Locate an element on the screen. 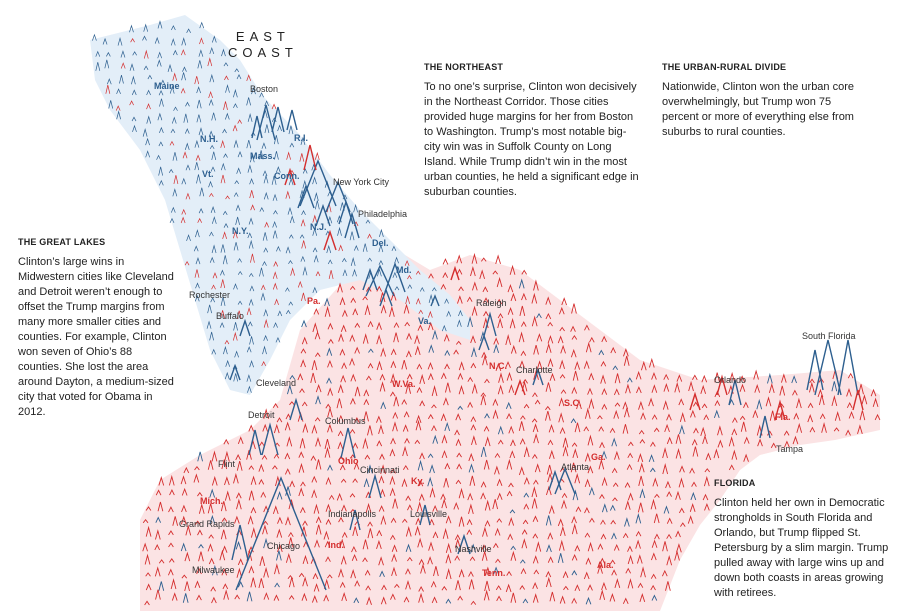  state-label-del: Del. is located at coordinates (380, 243).